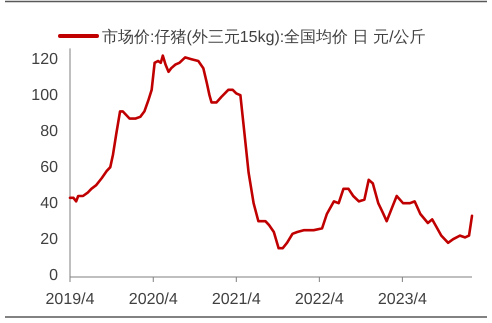 The height and width of the screenshot is (323, 492). I want to click on x-tick-label: 2019/4, so click(70, 299).